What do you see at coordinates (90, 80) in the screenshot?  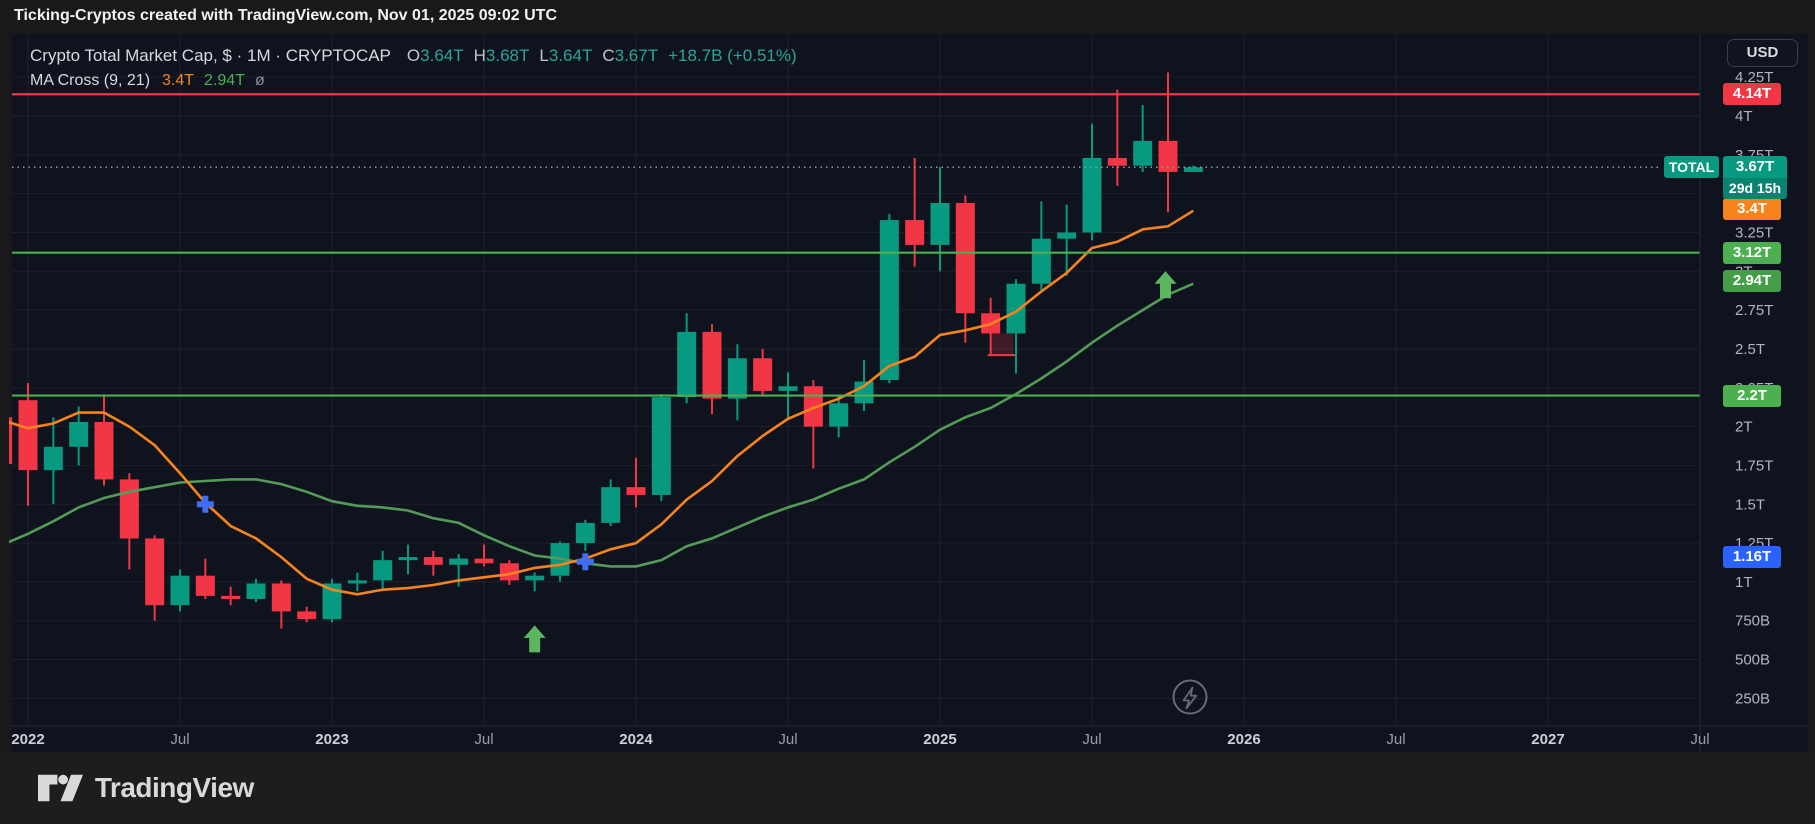 I see `indicator-title: MA Cross (9, 21)` at bounding box center [90, 80].